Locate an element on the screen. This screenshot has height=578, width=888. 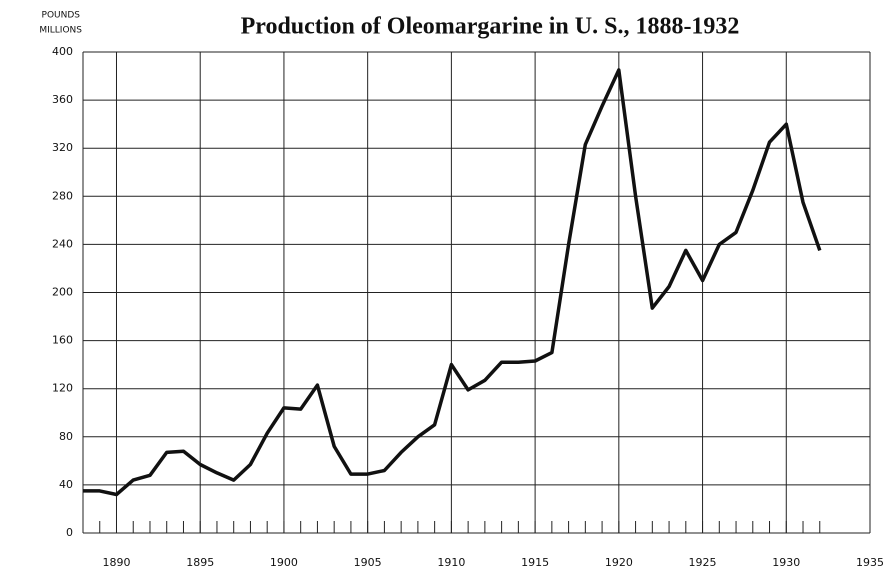
y-tick-label: 80 is located at coordinates (66, 436).